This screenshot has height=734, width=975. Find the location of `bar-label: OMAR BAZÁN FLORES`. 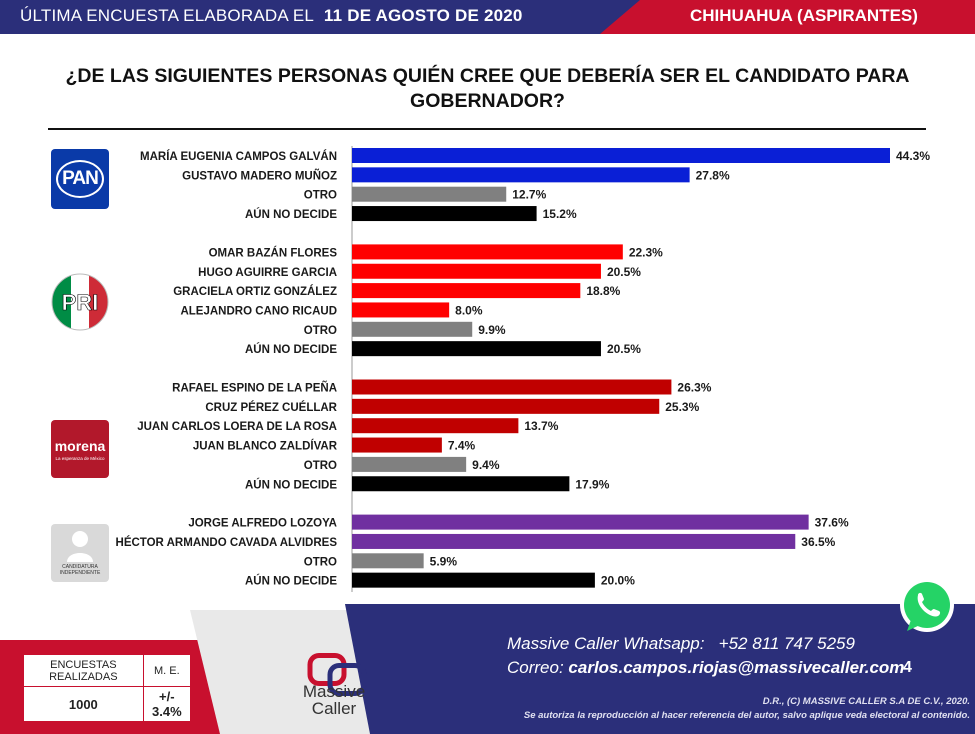

bar-label: OMAR BAZÁN FLORES is located at coordinates (273, 252).